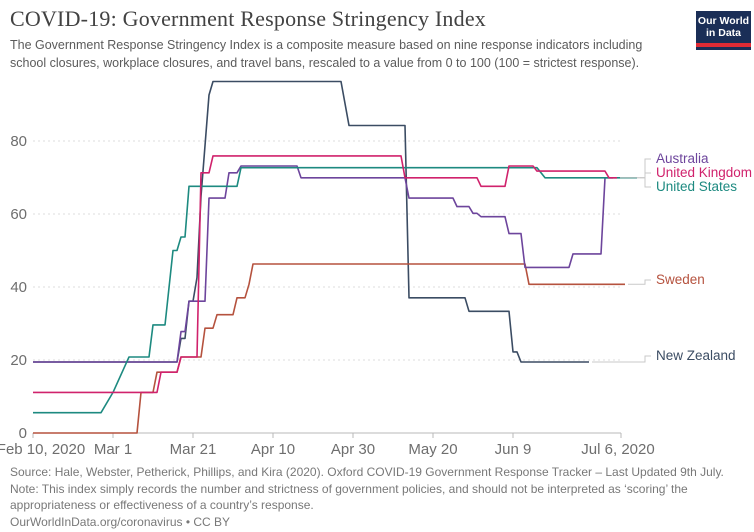 The image size is (754, 532). What do you see at coordinates (682, 158) in the screenshot?
I see `legend-label-australia: Australia` at bounding box center [682, 158].